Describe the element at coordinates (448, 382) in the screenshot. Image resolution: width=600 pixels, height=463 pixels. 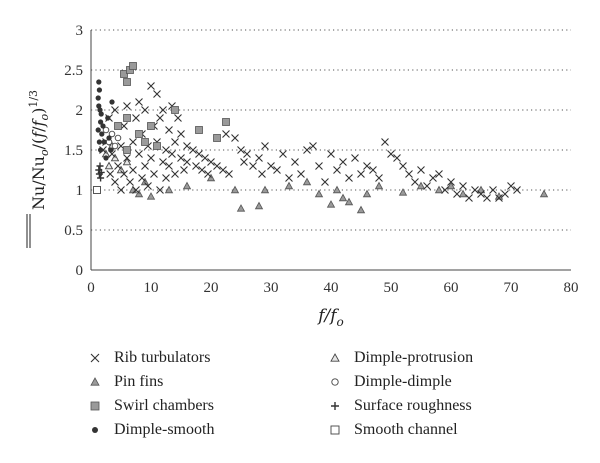
I see `legend-item: Dimple-dimple` at that location.